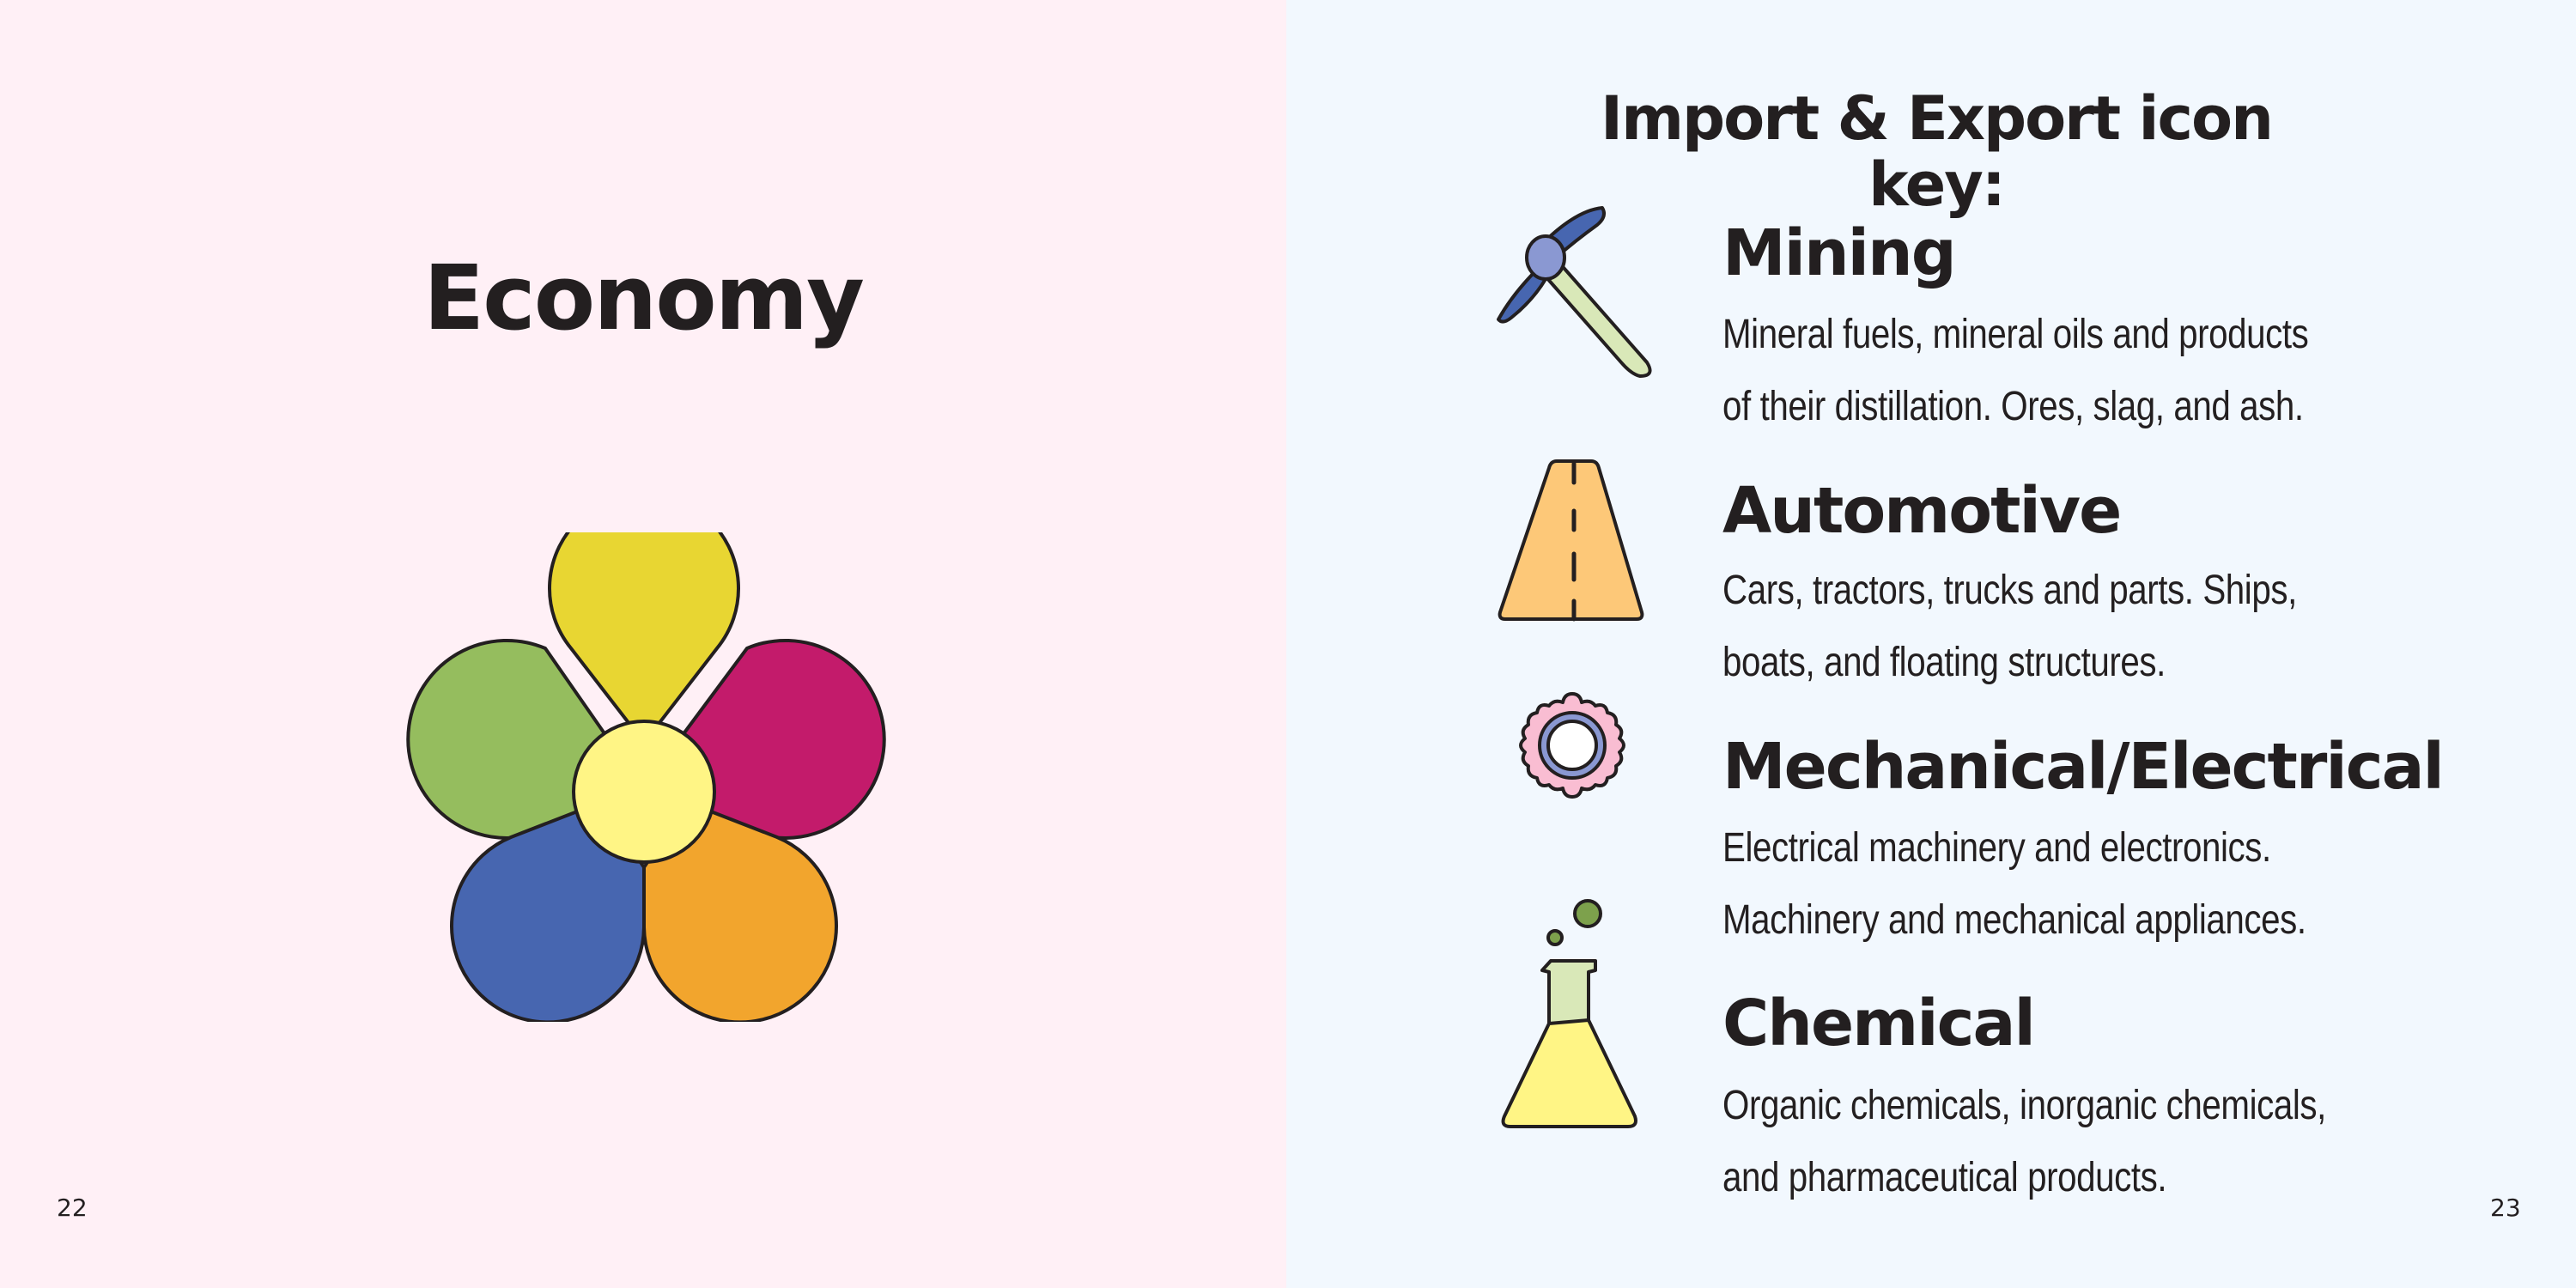  I want to click on page-number-right: 23, so click(2506, 1208).